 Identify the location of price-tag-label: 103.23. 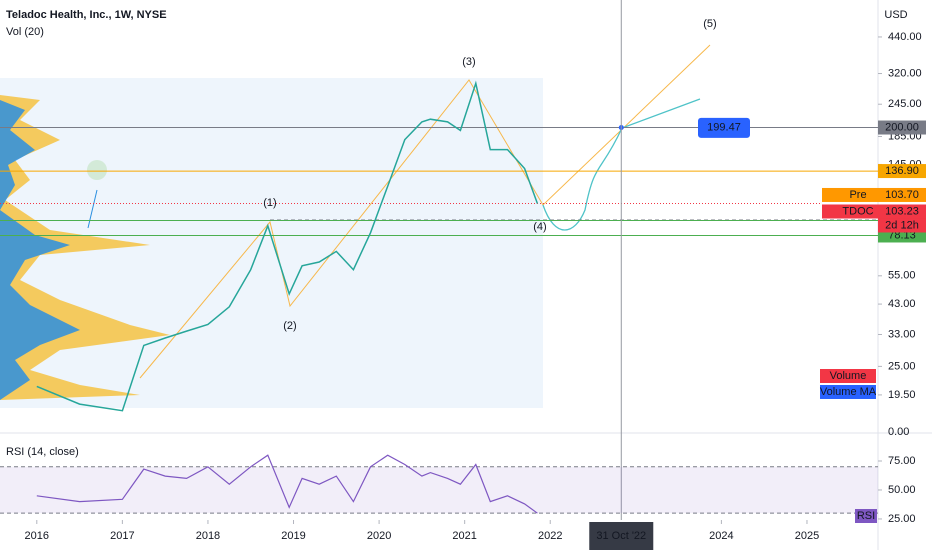
(902, 211).